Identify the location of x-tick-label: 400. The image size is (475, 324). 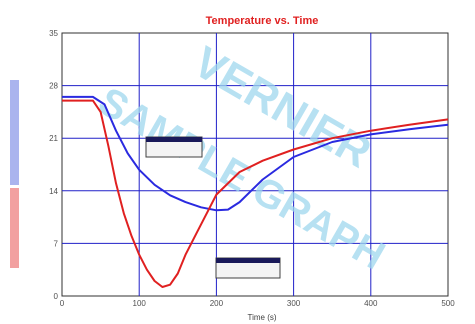
(371, 303).